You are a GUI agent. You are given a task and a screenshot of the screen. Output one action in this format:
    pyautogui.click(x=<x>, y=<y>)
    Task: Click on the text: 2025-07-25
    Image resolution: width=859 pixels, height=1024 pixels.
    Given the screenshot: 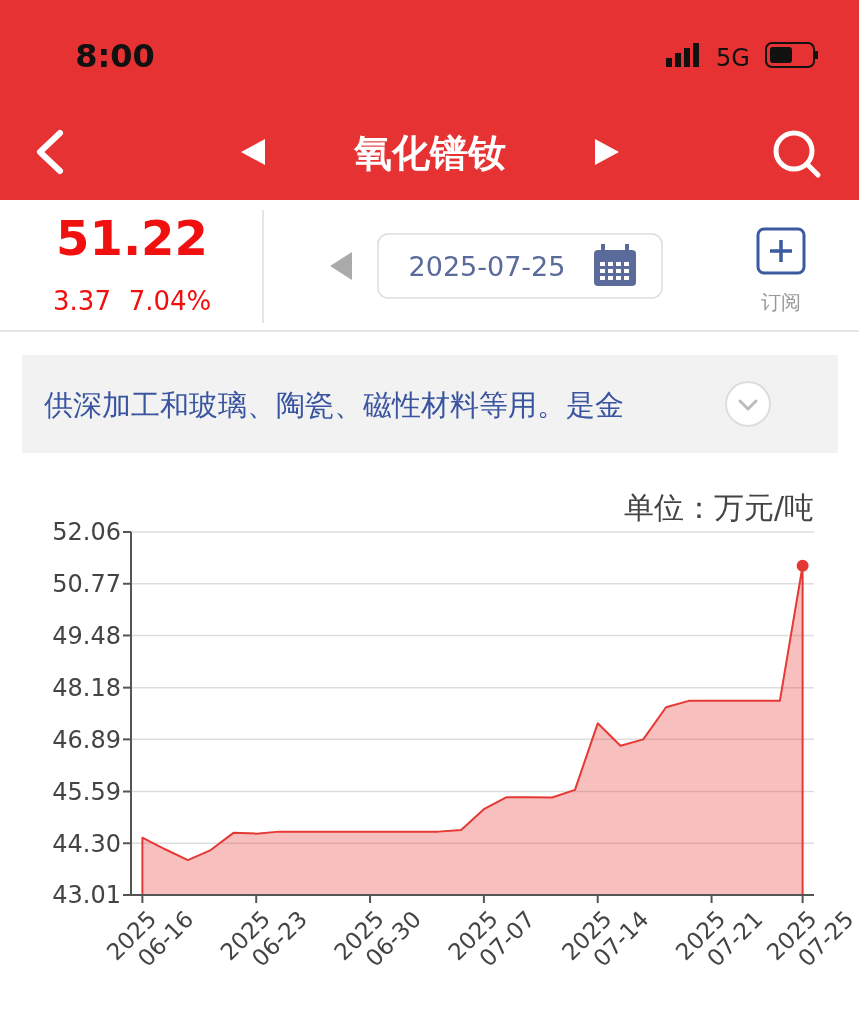 What is the action you would take?
    pyautogui.click(x=487, y=266)
    